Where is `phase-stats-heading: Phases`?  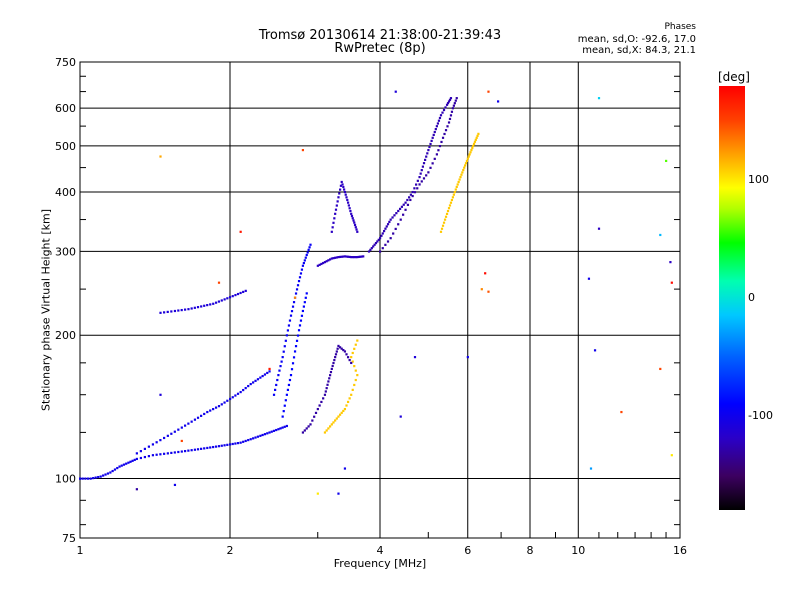
phase-stats-heading: Phases is located at coordinates (680, 27).